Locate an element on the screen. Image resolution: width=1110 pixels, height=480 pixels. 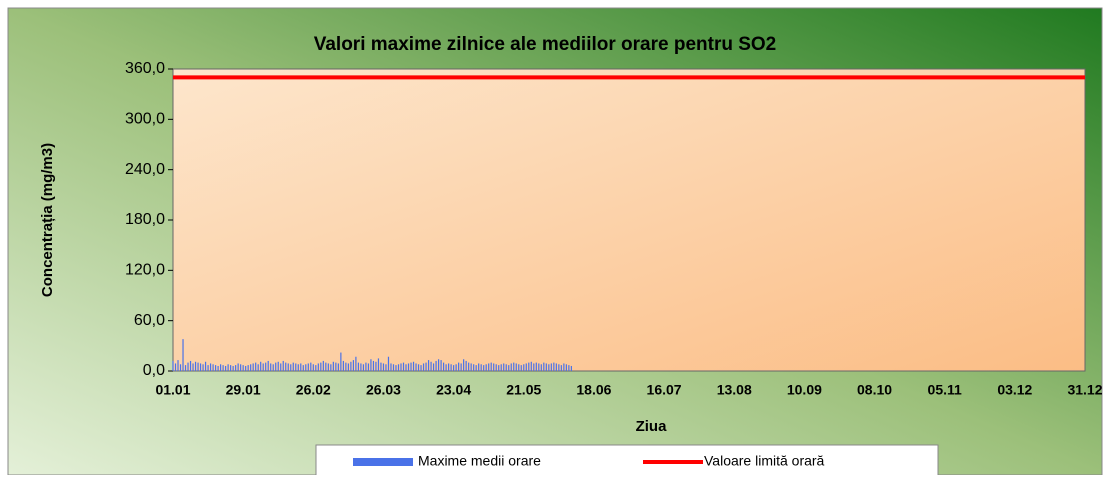
y-tick-label: 120,0 is located at coordinates (145, 270).